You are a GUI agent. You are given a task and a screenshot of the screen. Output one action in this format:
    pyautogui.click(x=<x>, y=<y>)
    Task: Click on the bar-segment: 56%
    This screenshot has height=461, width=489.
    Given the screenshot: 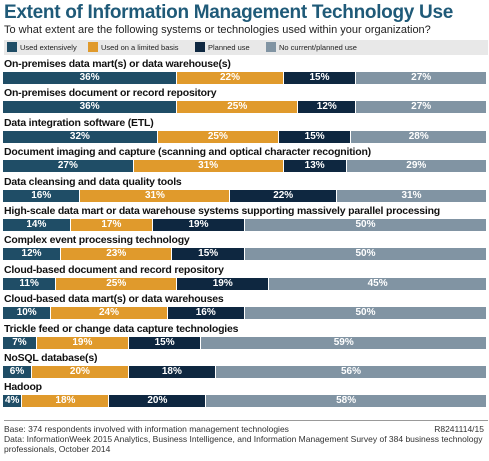 What is the action you would take?
    pyautogui.click(x=350, y=372)
    